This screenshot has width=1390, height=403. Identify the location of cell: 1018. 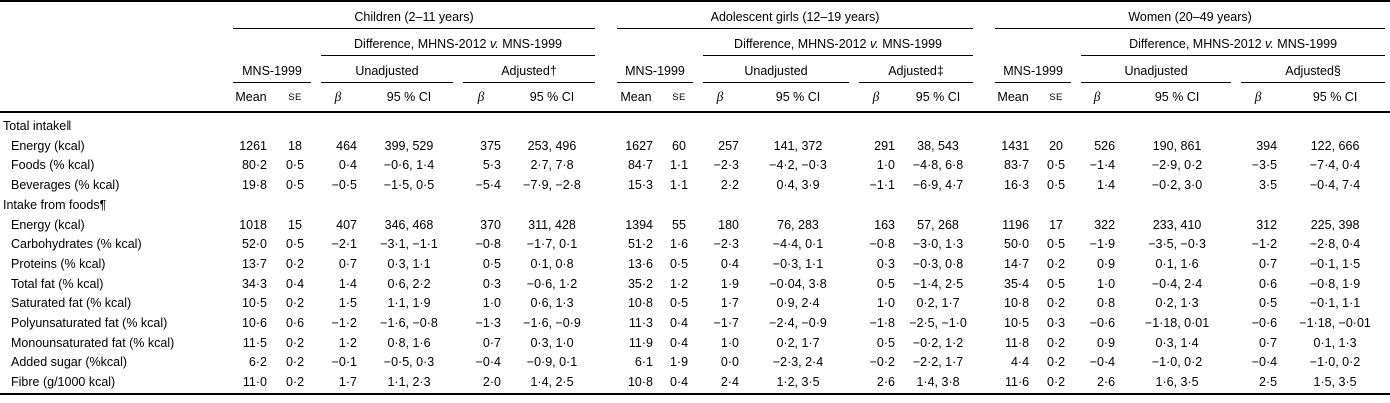
(253, 224).